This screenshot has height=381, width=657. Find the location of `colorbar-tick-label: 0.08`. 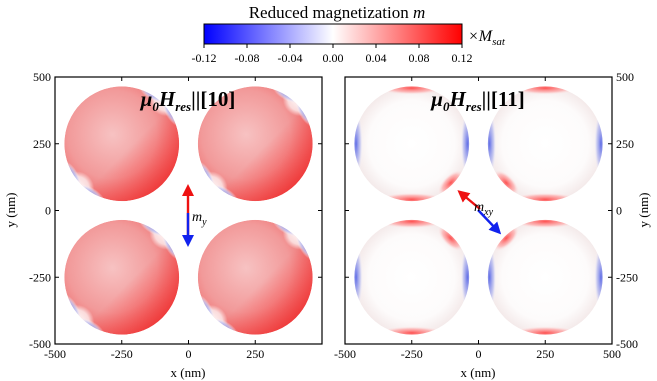

colorbar-tick-label: 0.08 is located at coordinates (419, 58).